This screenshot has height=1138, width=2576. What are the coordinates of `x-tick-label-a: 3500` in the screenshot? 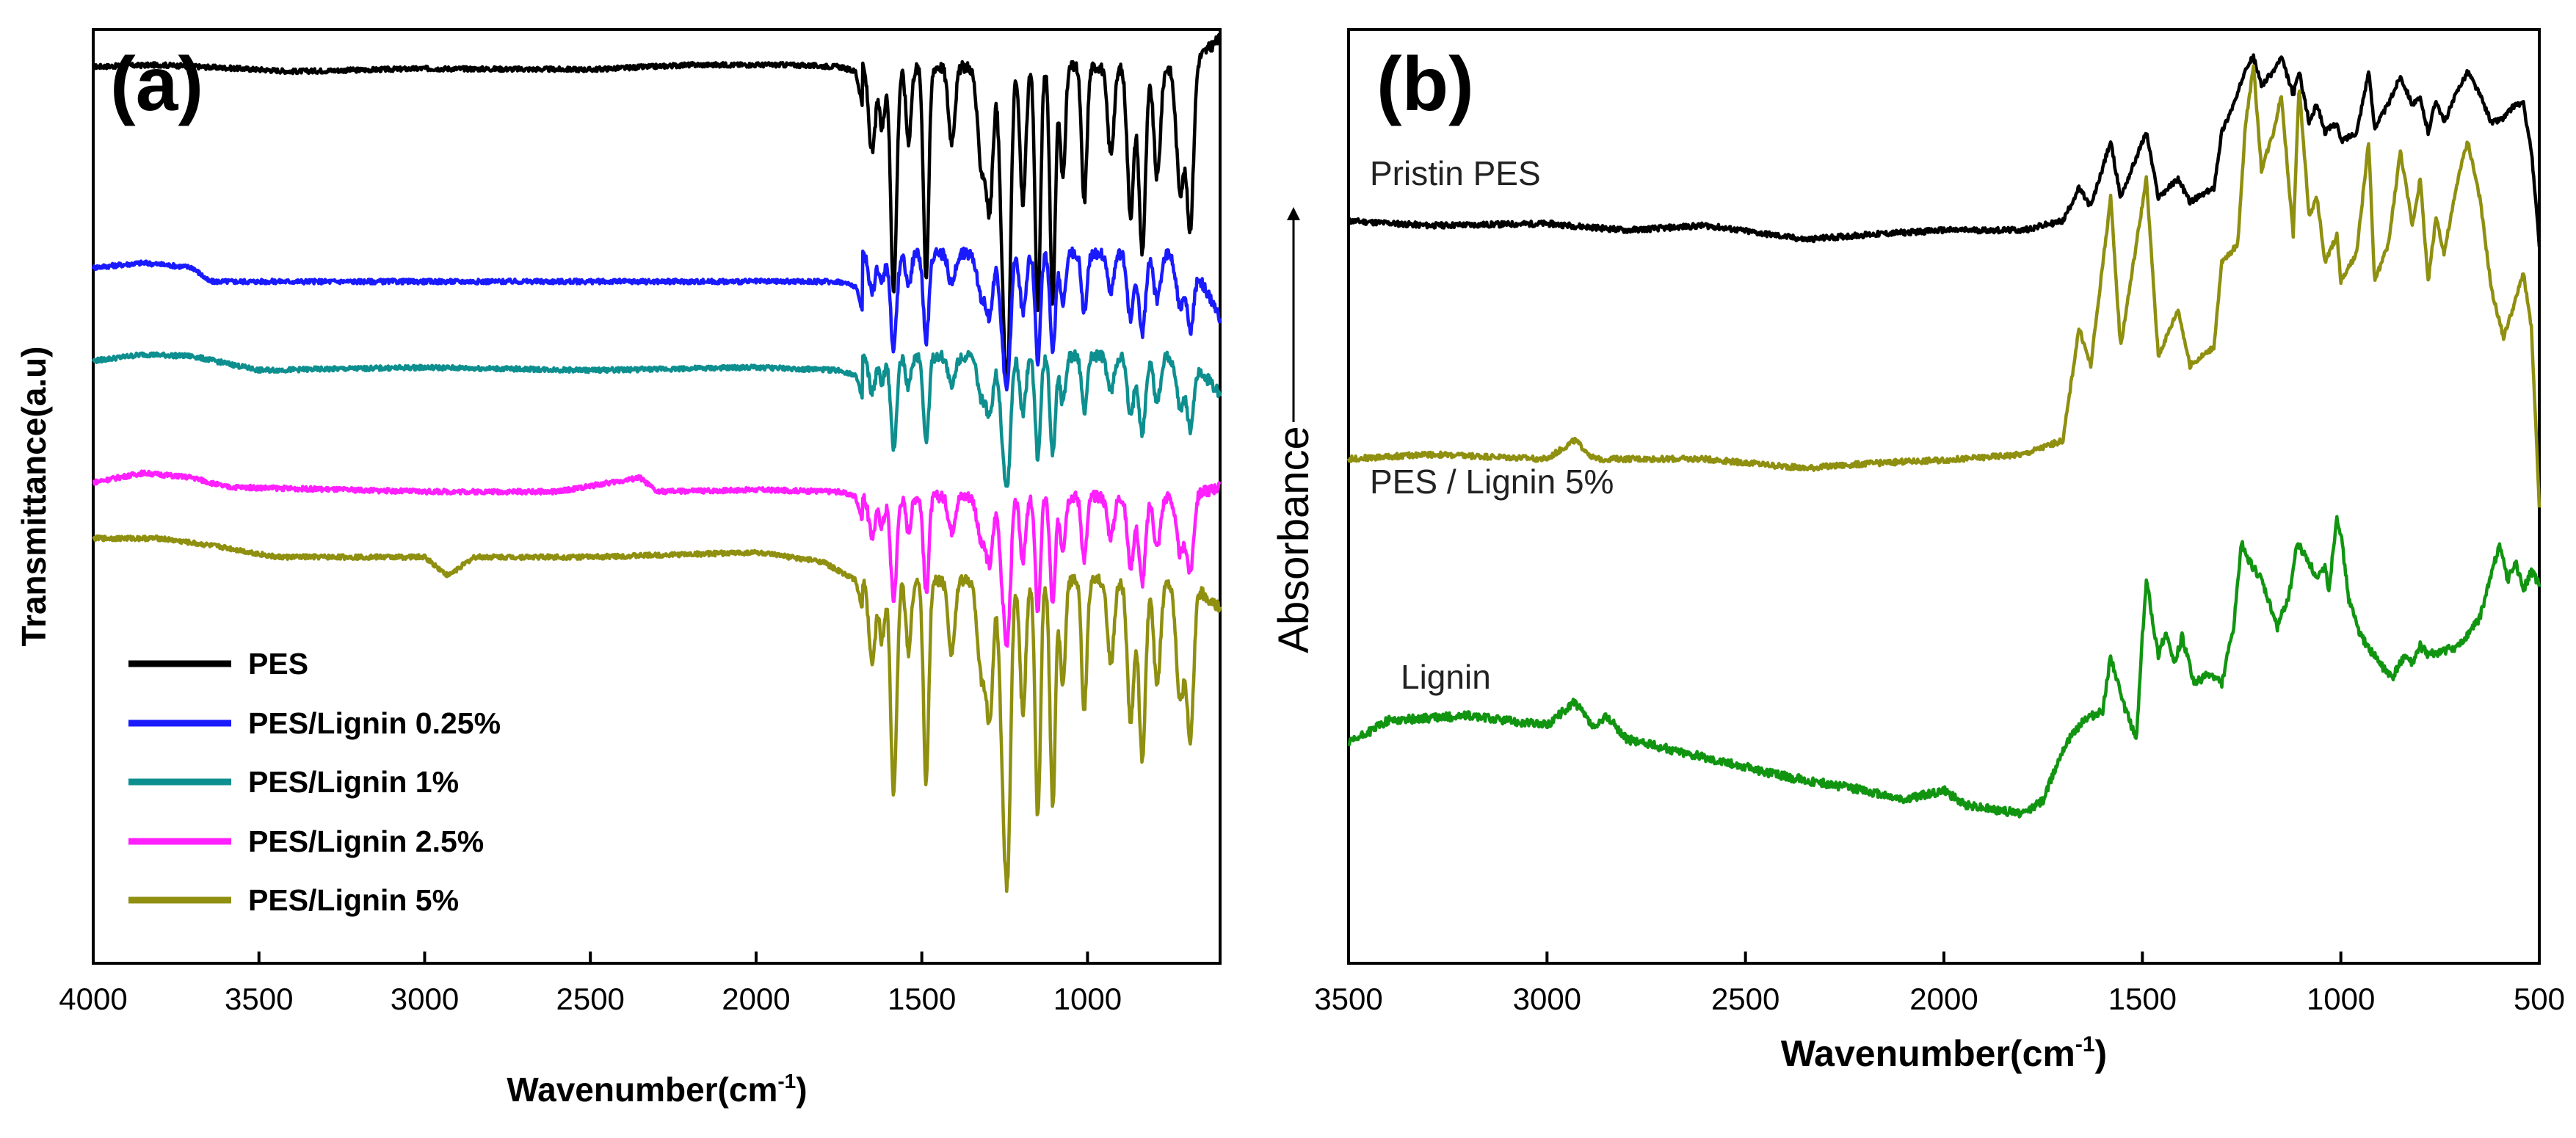 It's located at (259, 999).